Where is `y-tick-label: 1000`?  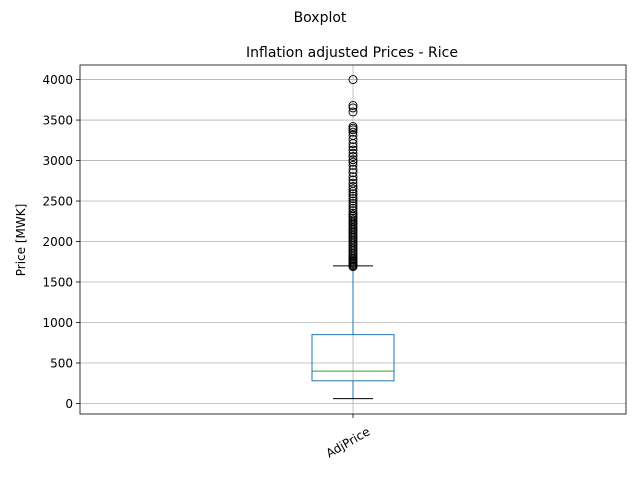
y-tick-label: 1000 is located at coordinates (57, 323).